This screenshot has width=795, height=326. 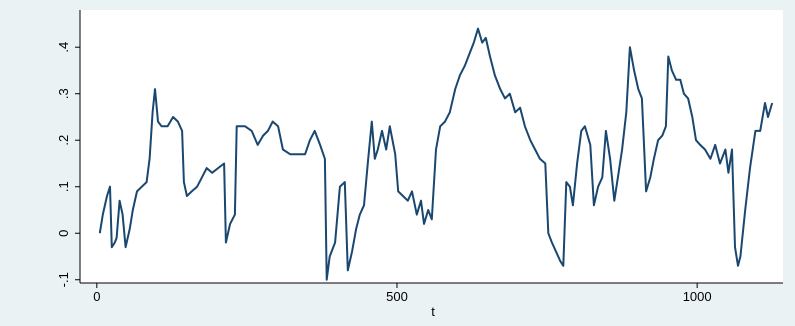 I want to click on x-tick-label: 1000, so click(x=697, y=296).